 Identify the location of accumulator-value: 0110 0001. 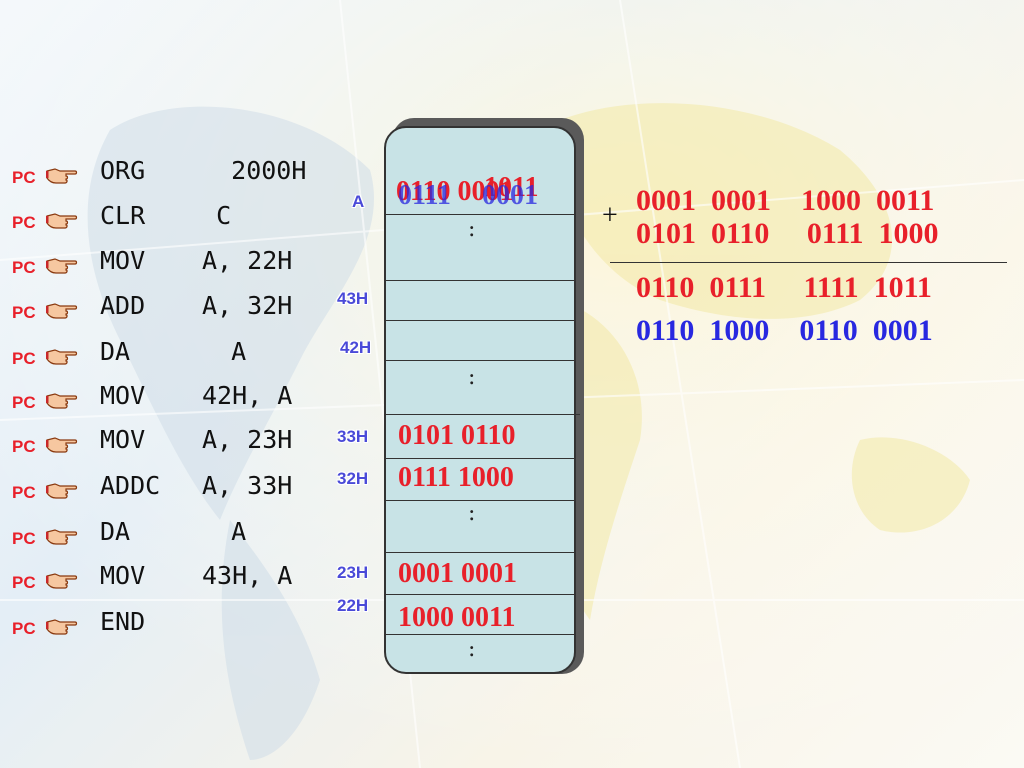
(455, 191).